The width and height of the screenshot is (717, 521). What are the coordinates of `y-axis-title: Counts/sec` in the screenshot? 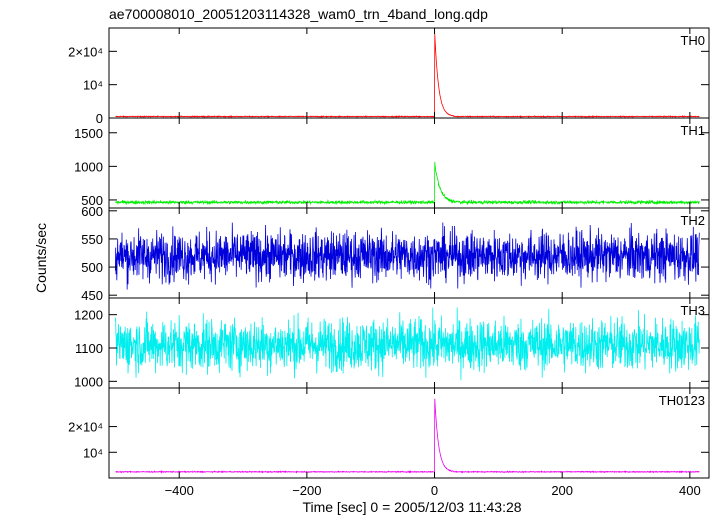 It's located at (41, 258).